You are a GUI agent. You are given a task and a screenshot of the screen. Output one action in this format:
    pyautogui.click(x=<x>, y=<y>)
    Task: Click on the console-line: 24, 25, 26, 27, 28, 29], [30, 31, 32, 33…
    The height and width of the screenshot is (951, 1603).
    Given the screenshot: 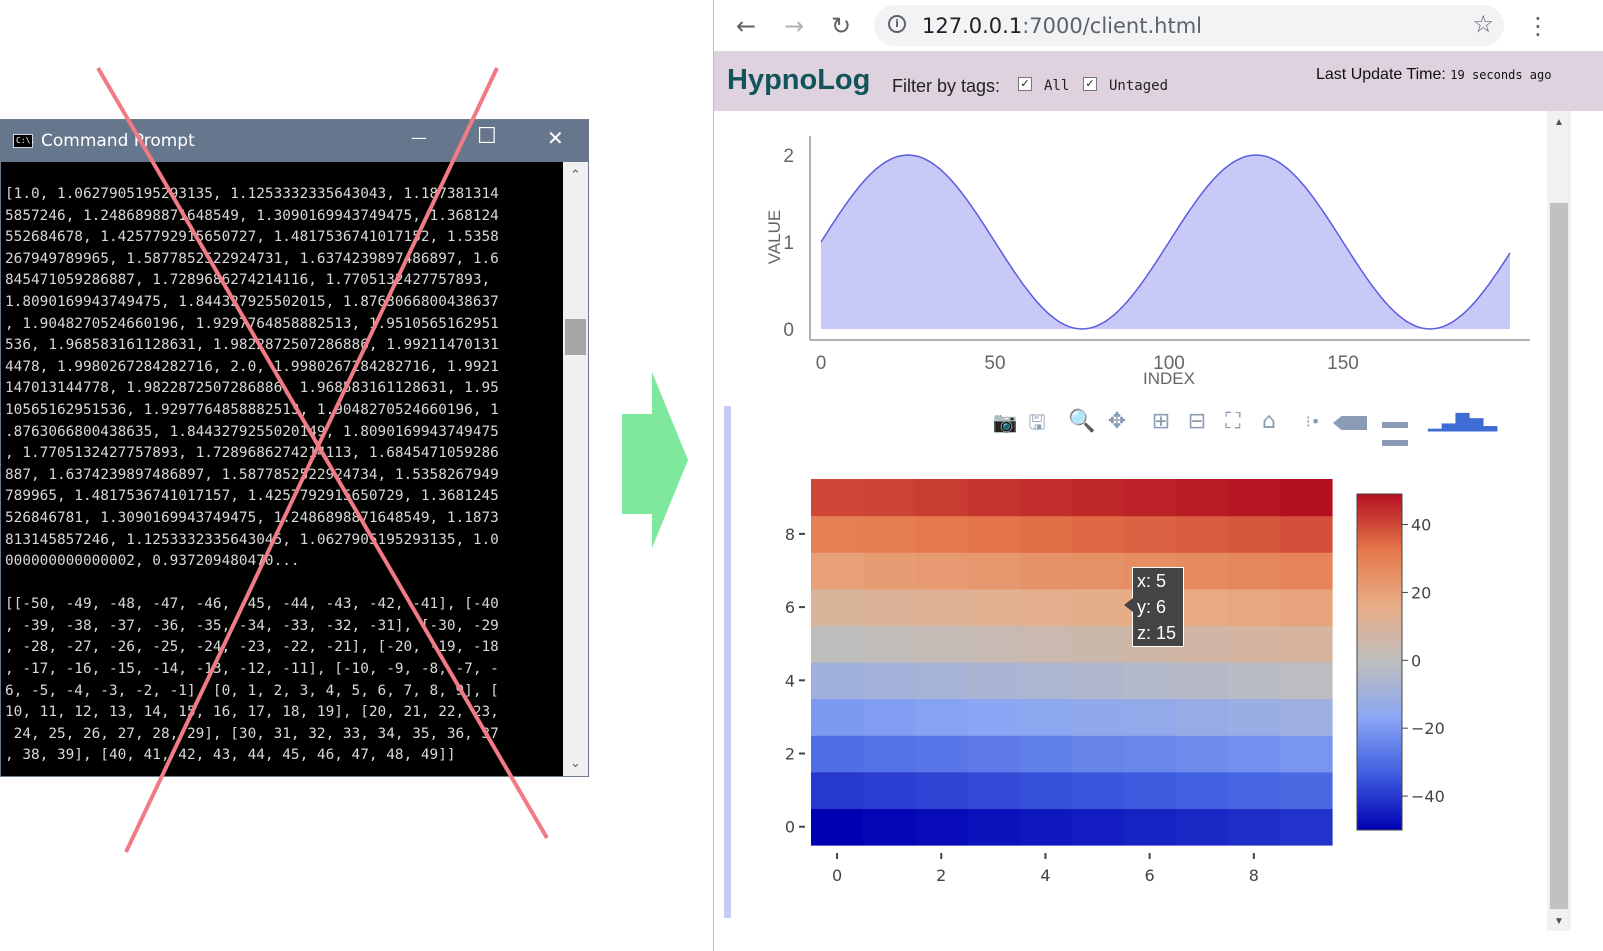 What is the action you would take?
    pyautogui.click(x=252, y=733)
    